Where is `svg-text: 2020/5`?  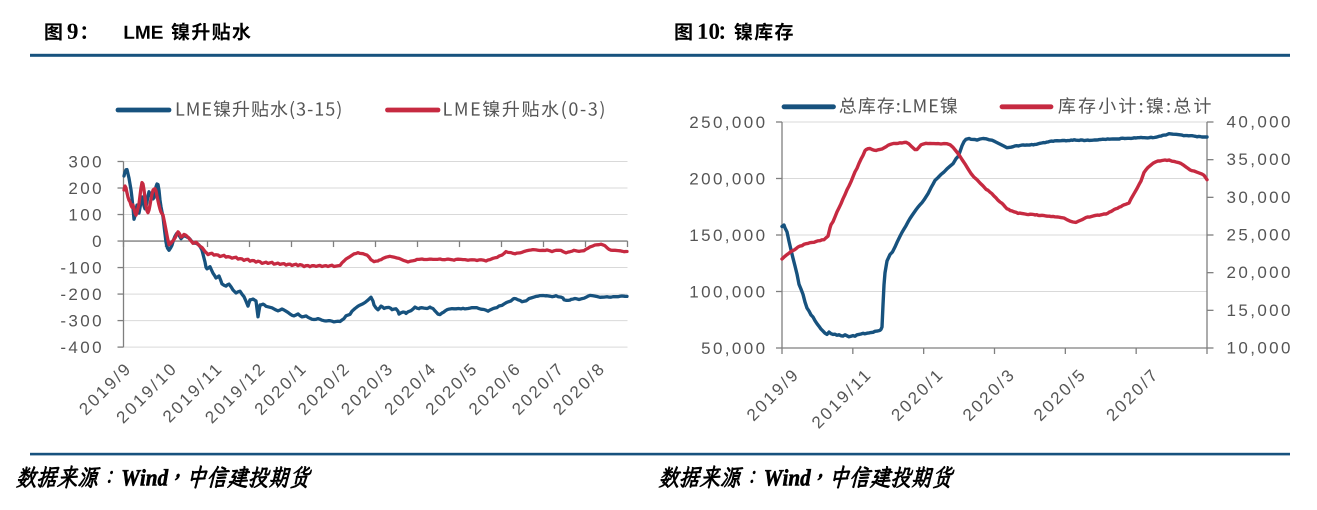
svg-text: 2020/5 is located at coordinates (1060, 394).